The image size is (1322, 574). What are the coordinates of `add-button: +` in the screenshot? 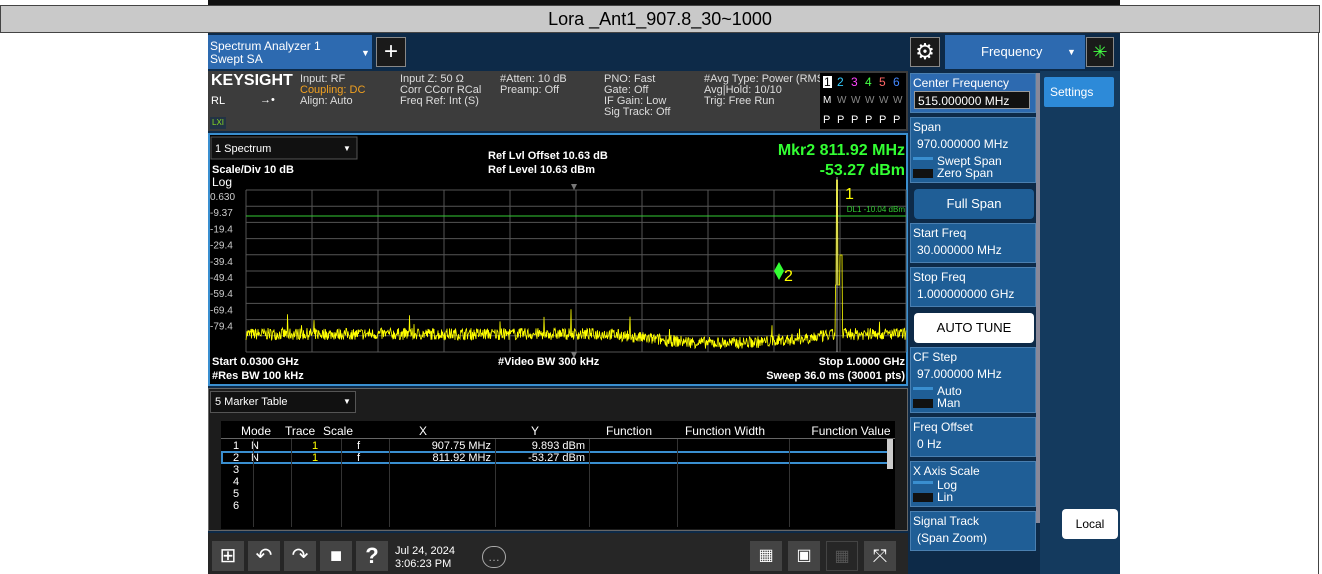 It's located at (391, 52).